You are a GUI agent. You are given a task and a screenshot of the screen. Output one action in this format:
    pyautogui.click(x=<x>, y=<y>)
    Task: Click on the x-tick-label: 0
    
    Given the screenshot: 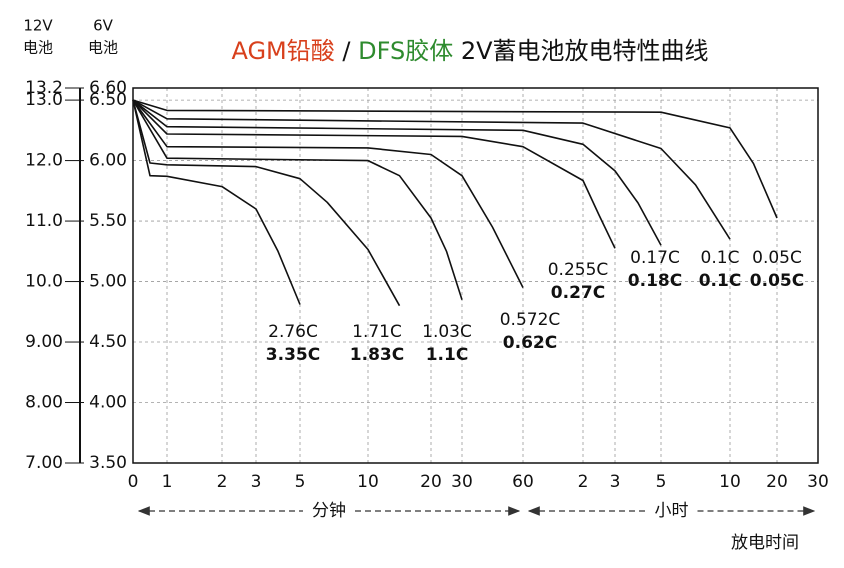 What is the action you would take?
    pyautogui.click(x=133, y=482)
    